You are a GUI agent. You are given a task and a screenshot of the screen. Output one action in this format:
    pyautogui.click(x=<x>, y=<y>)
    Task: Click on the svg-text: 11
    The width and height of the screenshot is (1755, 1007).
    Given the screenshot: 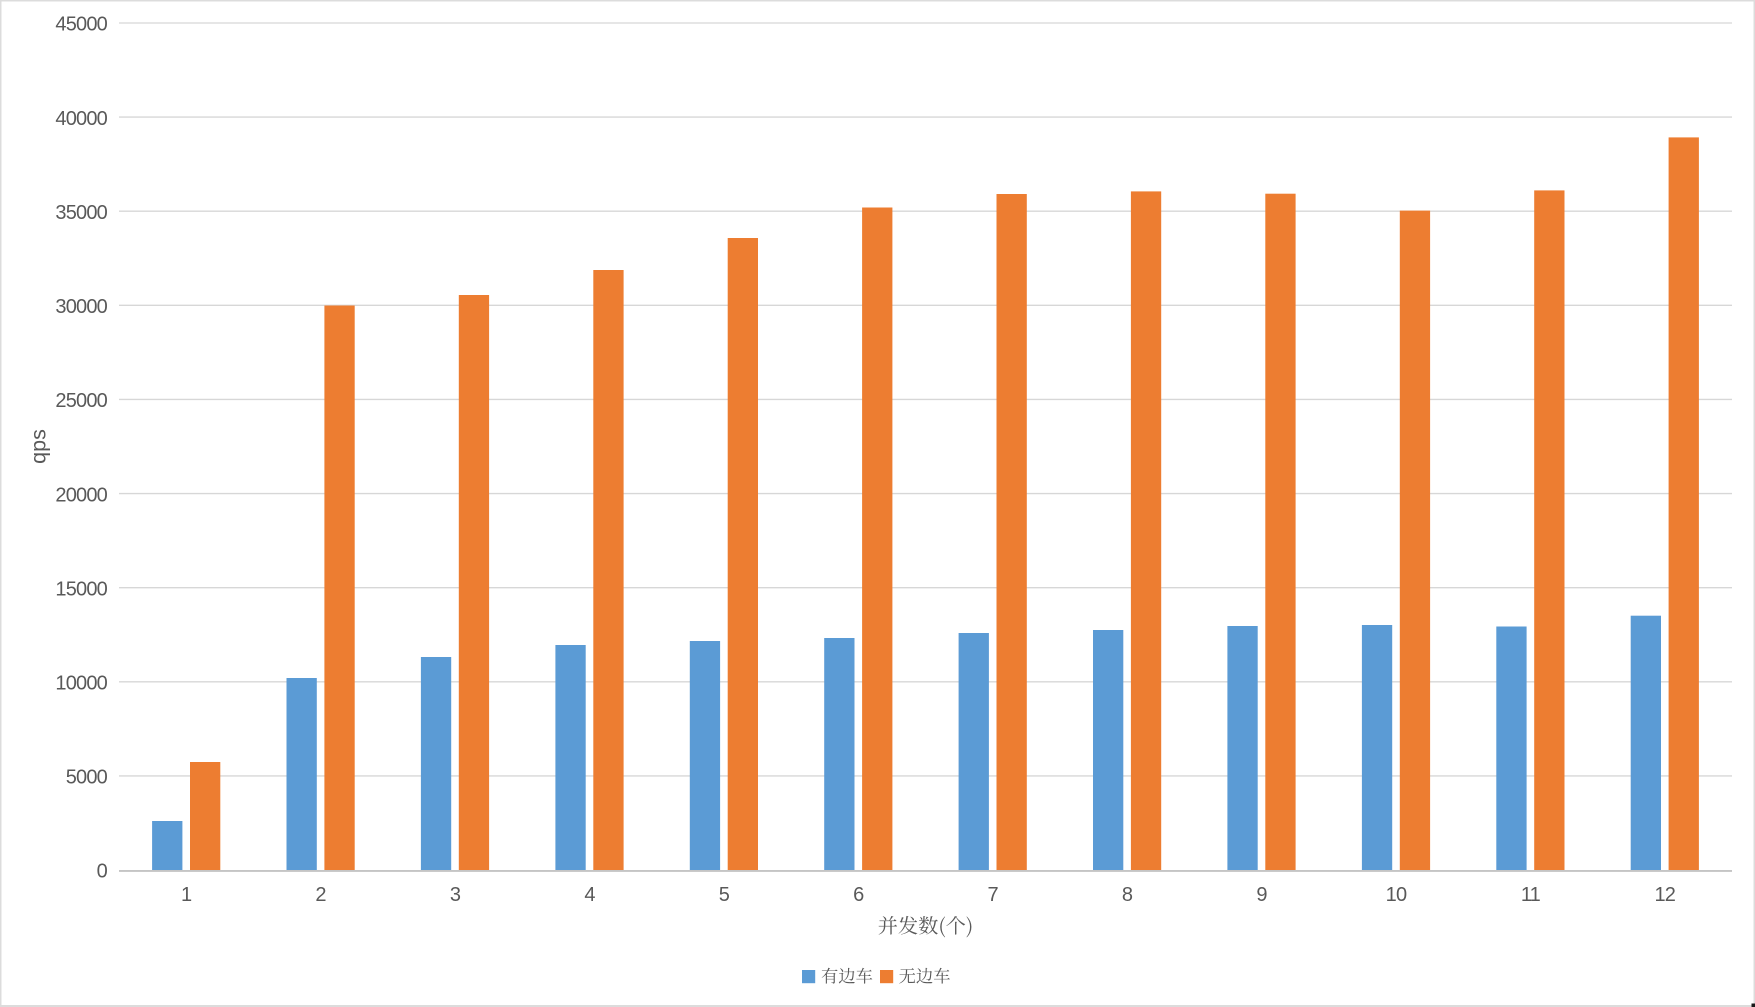 What is the action you would take?
    pyautogui.click(x=1531, y=895)
    